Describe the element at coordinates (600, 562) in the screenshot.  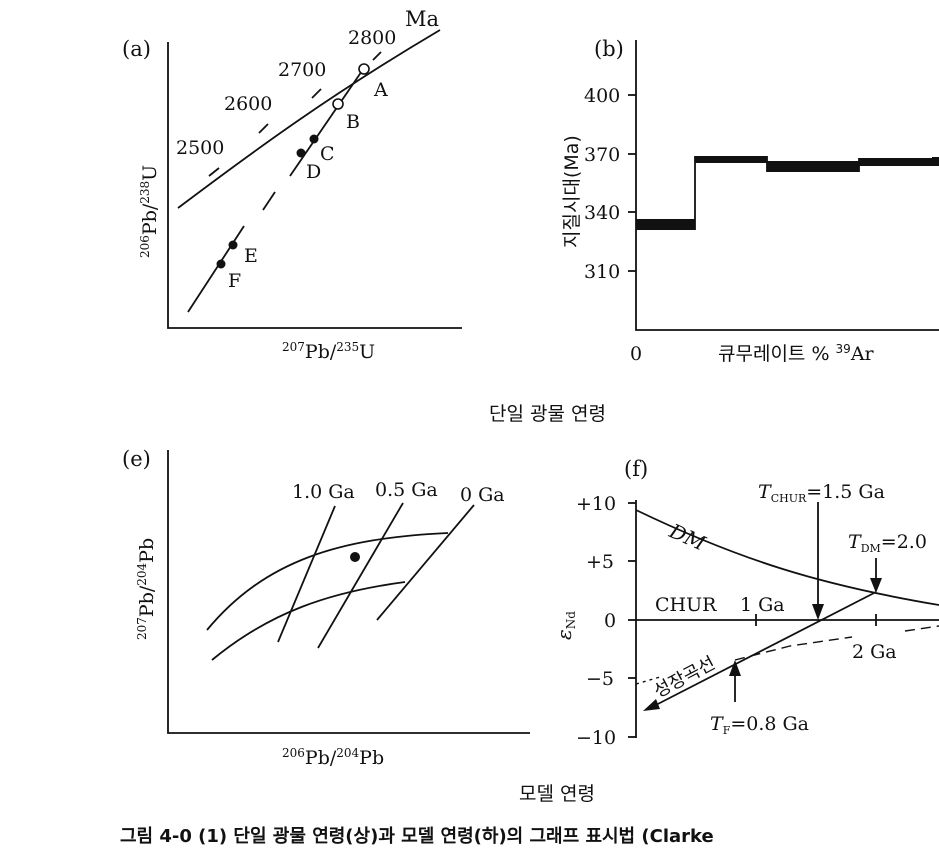
I see `ytick-label-p5: +5` at that location.